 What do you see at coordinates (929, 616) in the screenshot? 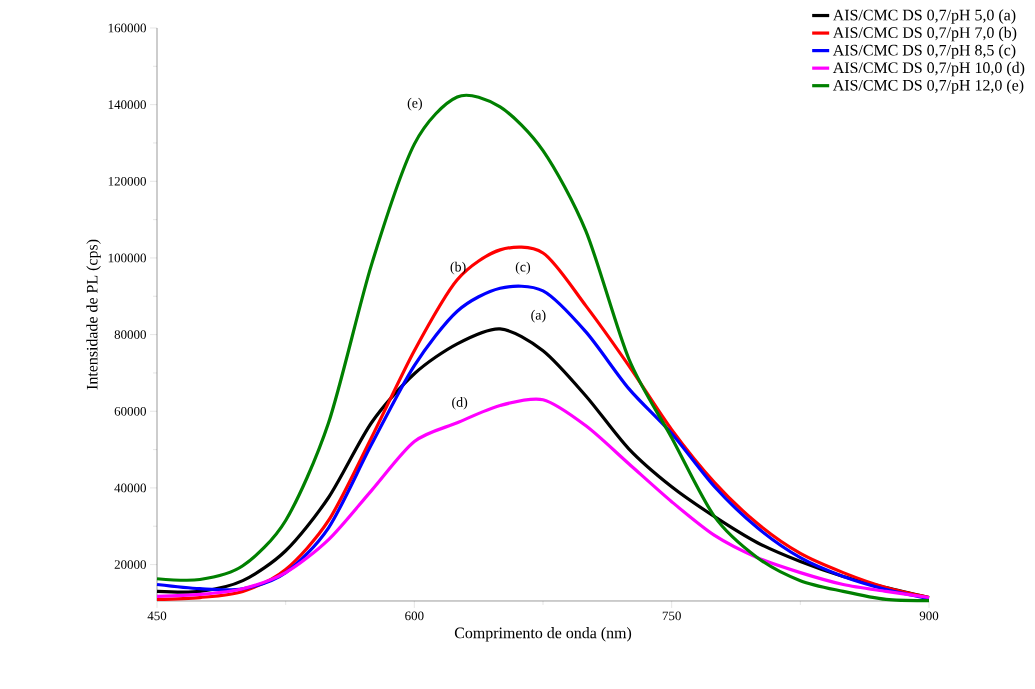
I see `x-tick-label: 900` at bounding box center [929, 616].